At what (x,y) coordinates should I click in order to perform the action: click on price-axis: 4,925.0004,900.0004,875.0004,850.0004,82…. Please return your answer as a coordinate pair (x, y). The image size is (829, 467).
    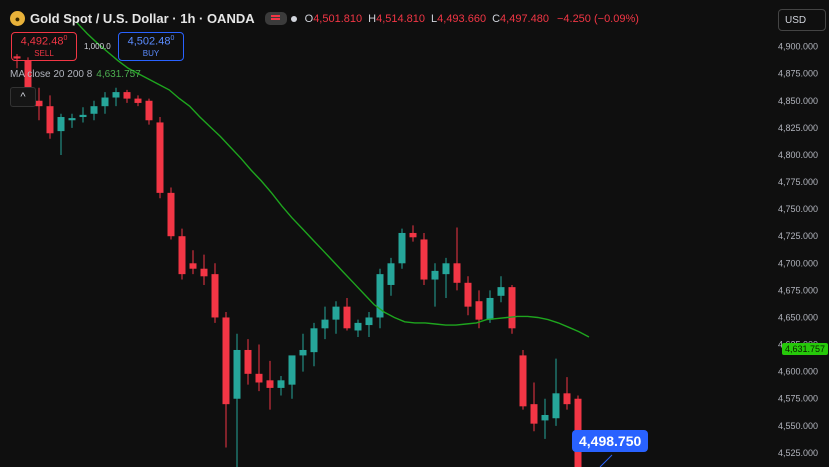
    Looking at the image, I should click on (798, 236).